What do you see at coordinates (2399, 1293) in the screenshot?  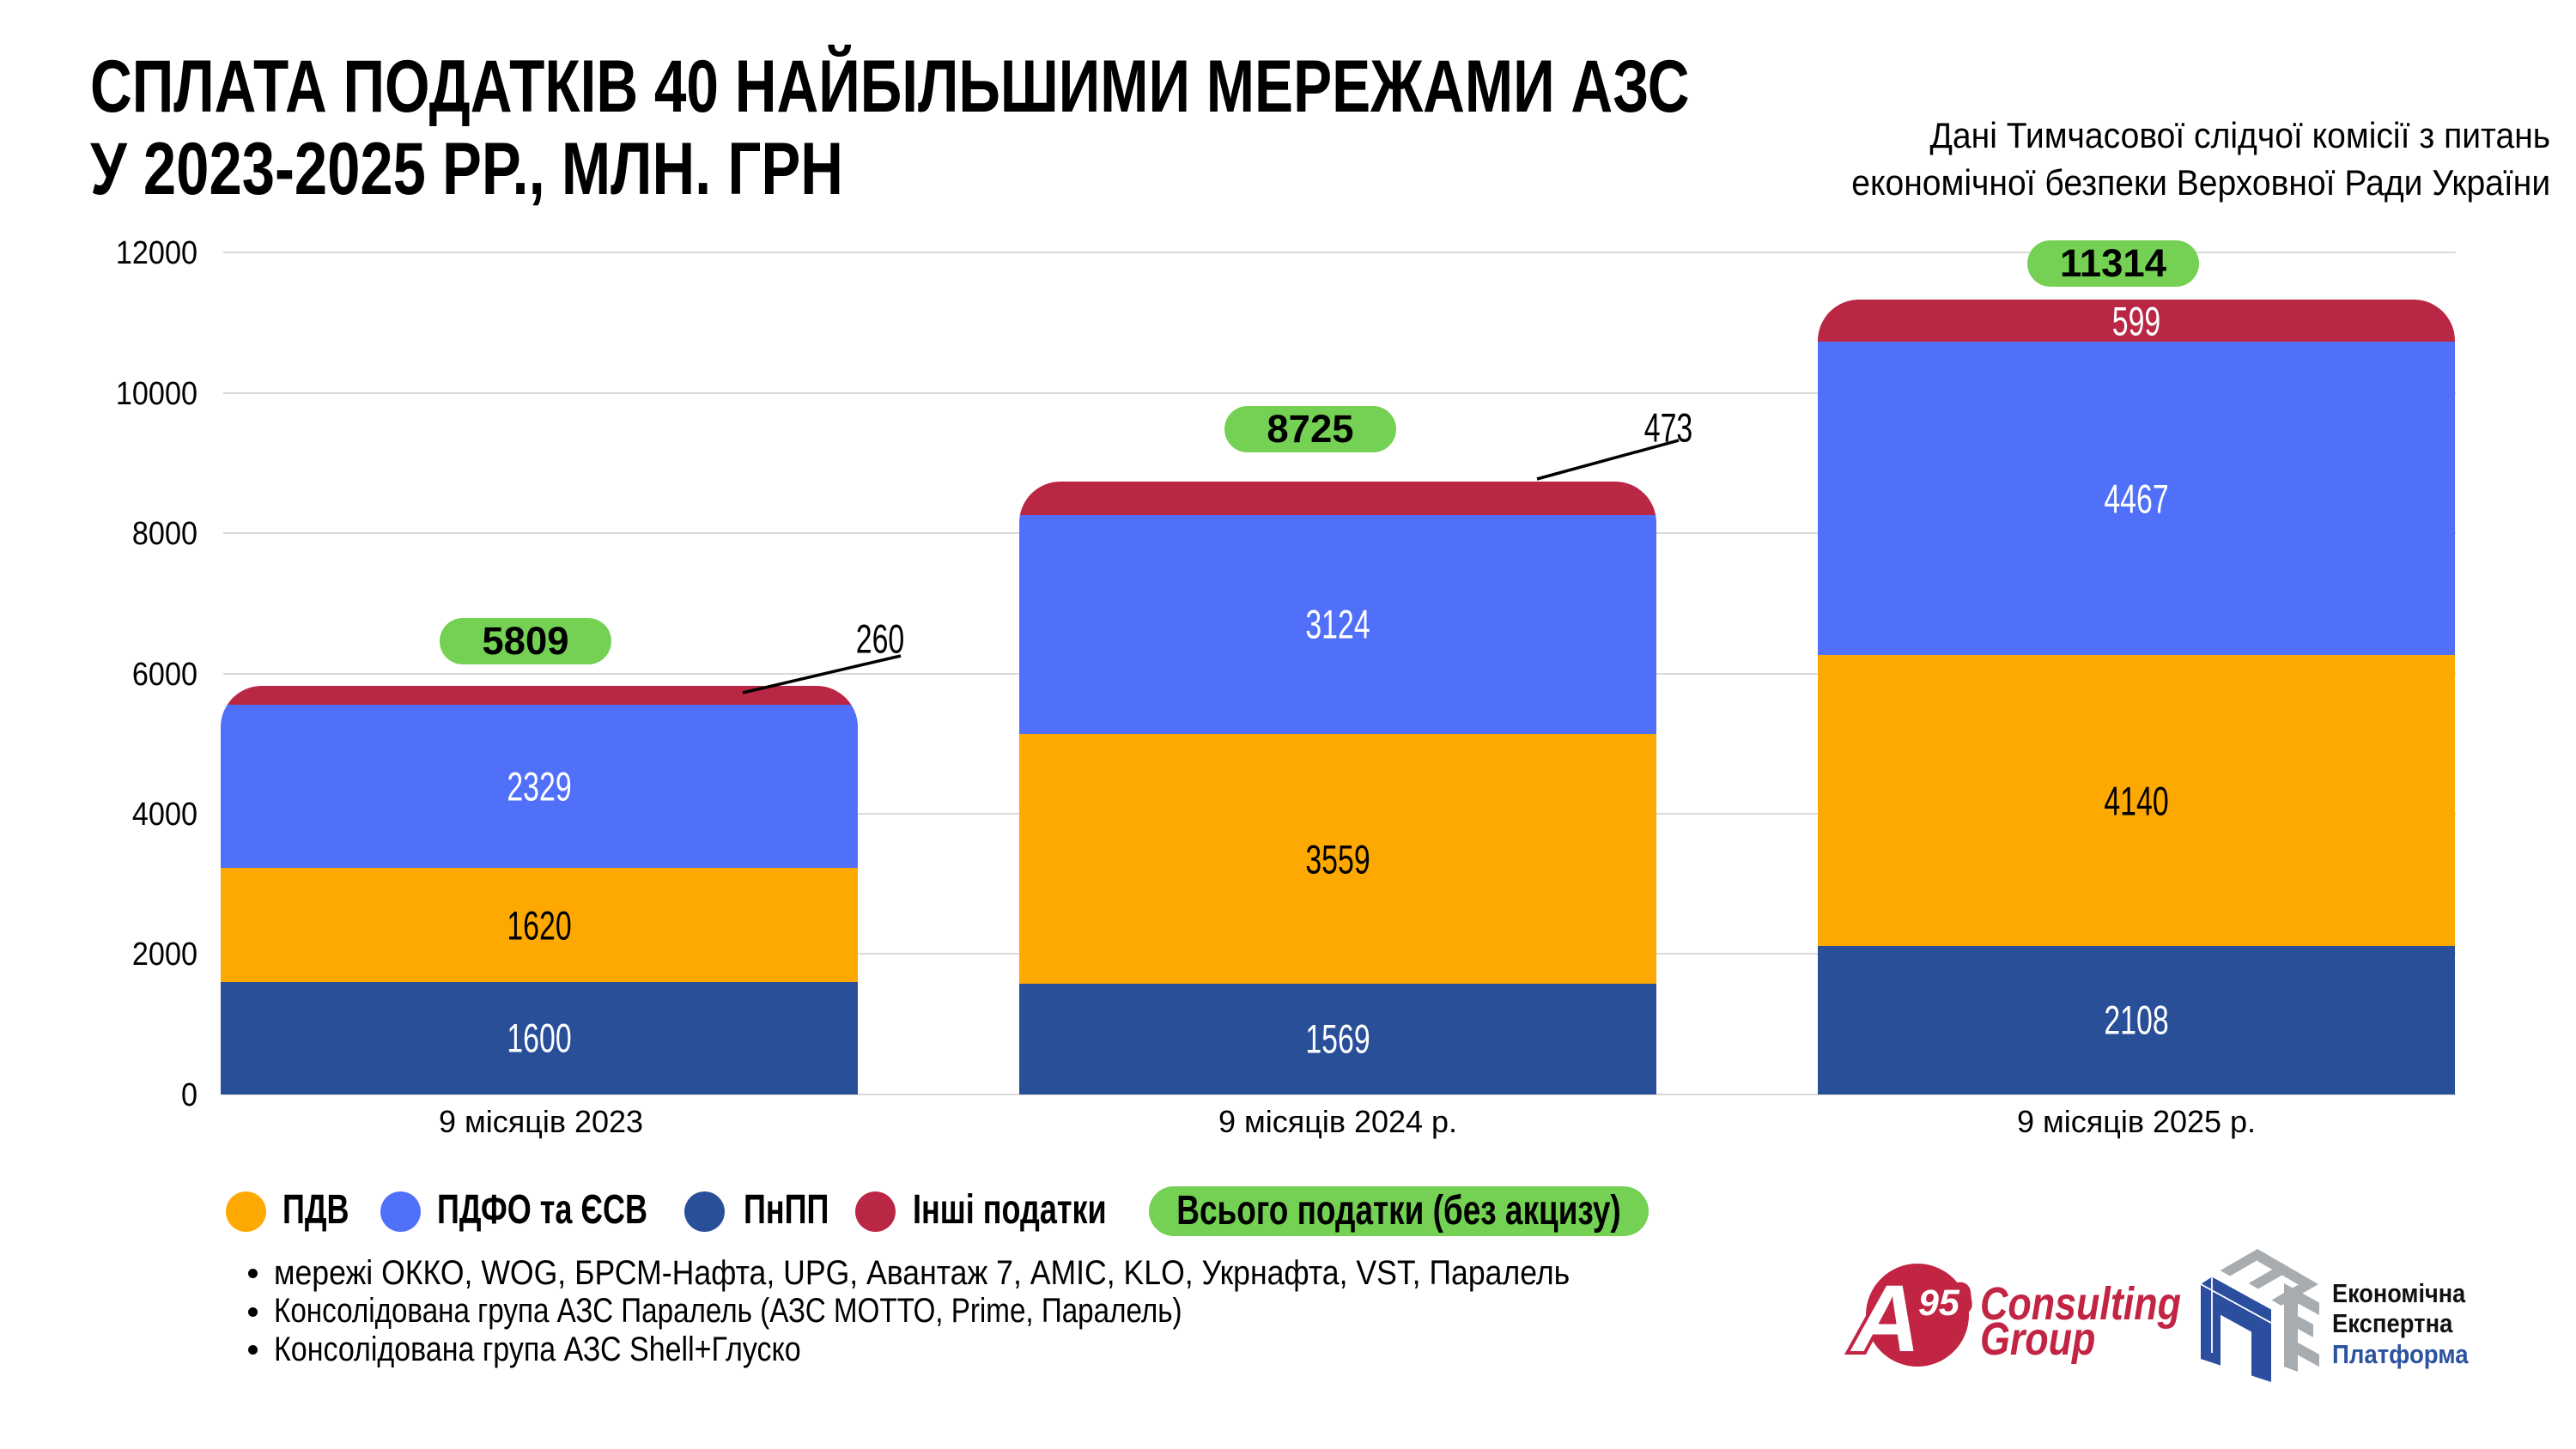 I see `svg-text: Економічна` at bounding box center [2399, 1293].